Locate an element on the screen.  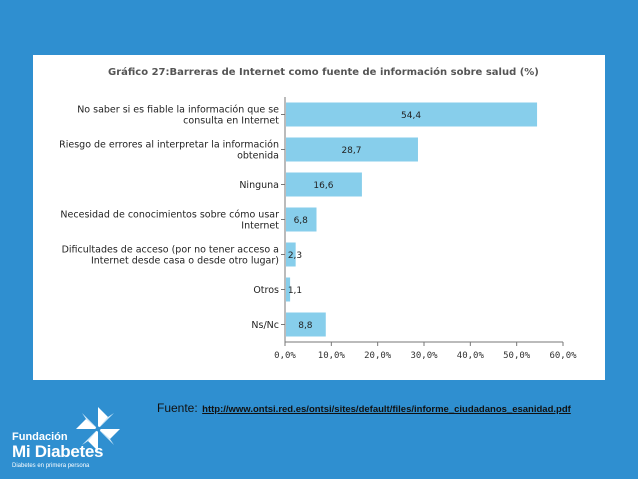
x-tick-label: 60,0% is located at coordinates (563, 356).